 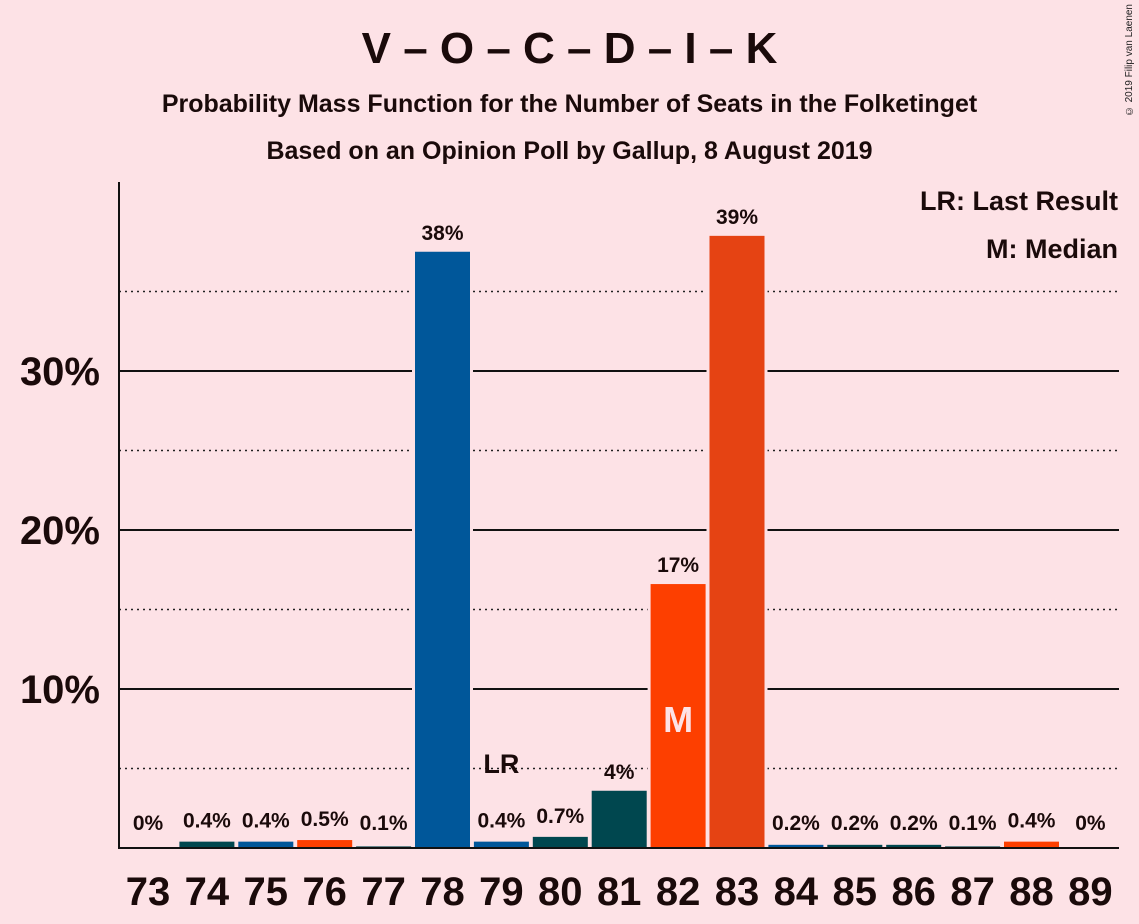 I want to click on x-tick-82: 82, so click(x=678, y=892).